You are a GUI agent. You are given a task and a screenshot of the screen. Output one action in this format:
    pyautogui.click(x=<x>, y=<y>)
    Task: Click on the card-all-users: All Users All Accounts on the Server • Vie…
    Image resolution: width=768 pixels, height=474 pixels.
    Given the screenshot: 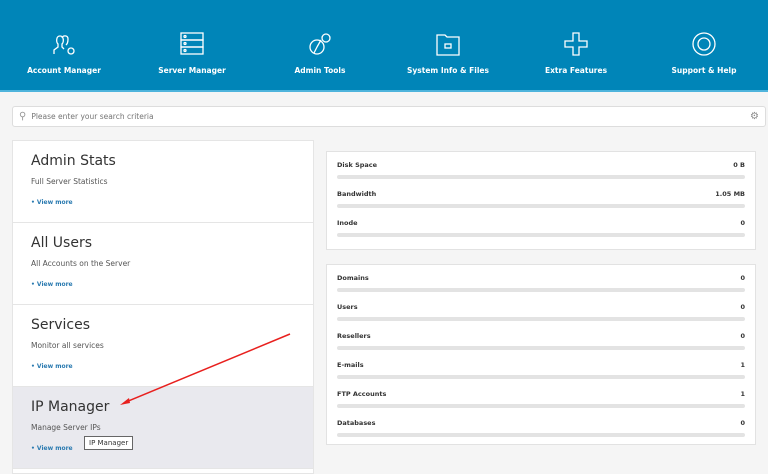 What is the action you would take?
    pyautogui.click(x=163, y=264)
    